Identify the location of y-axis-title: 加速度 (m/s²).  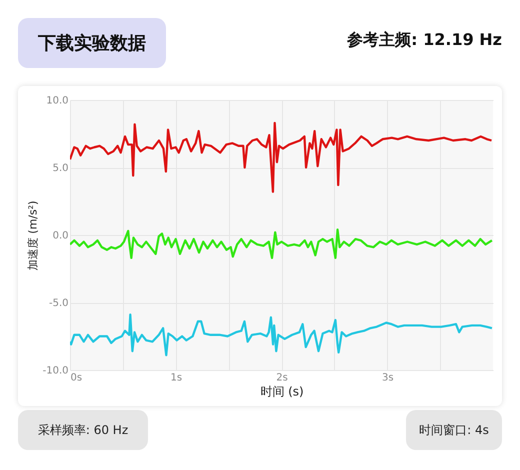
(33, 235).